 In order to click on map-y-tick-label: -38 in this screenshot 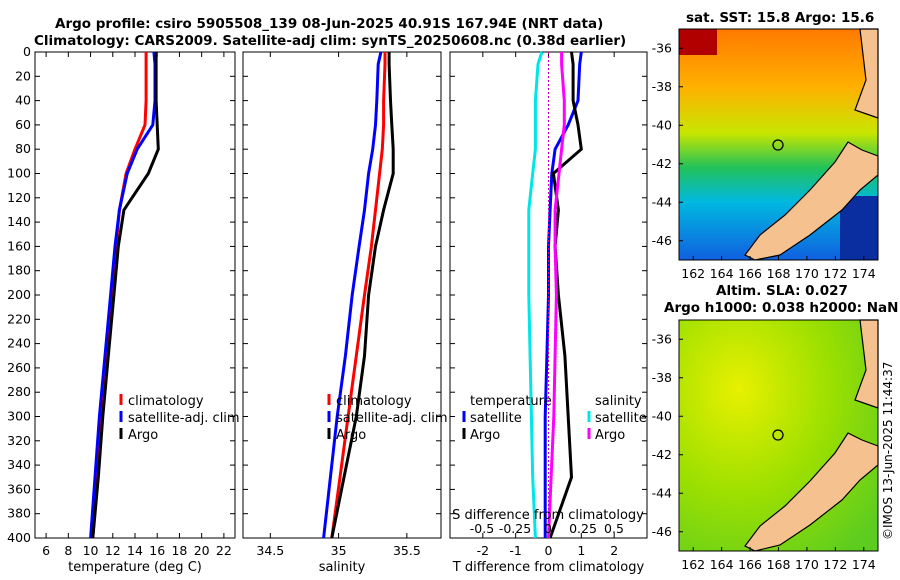, I will do `click(662, 377)`.